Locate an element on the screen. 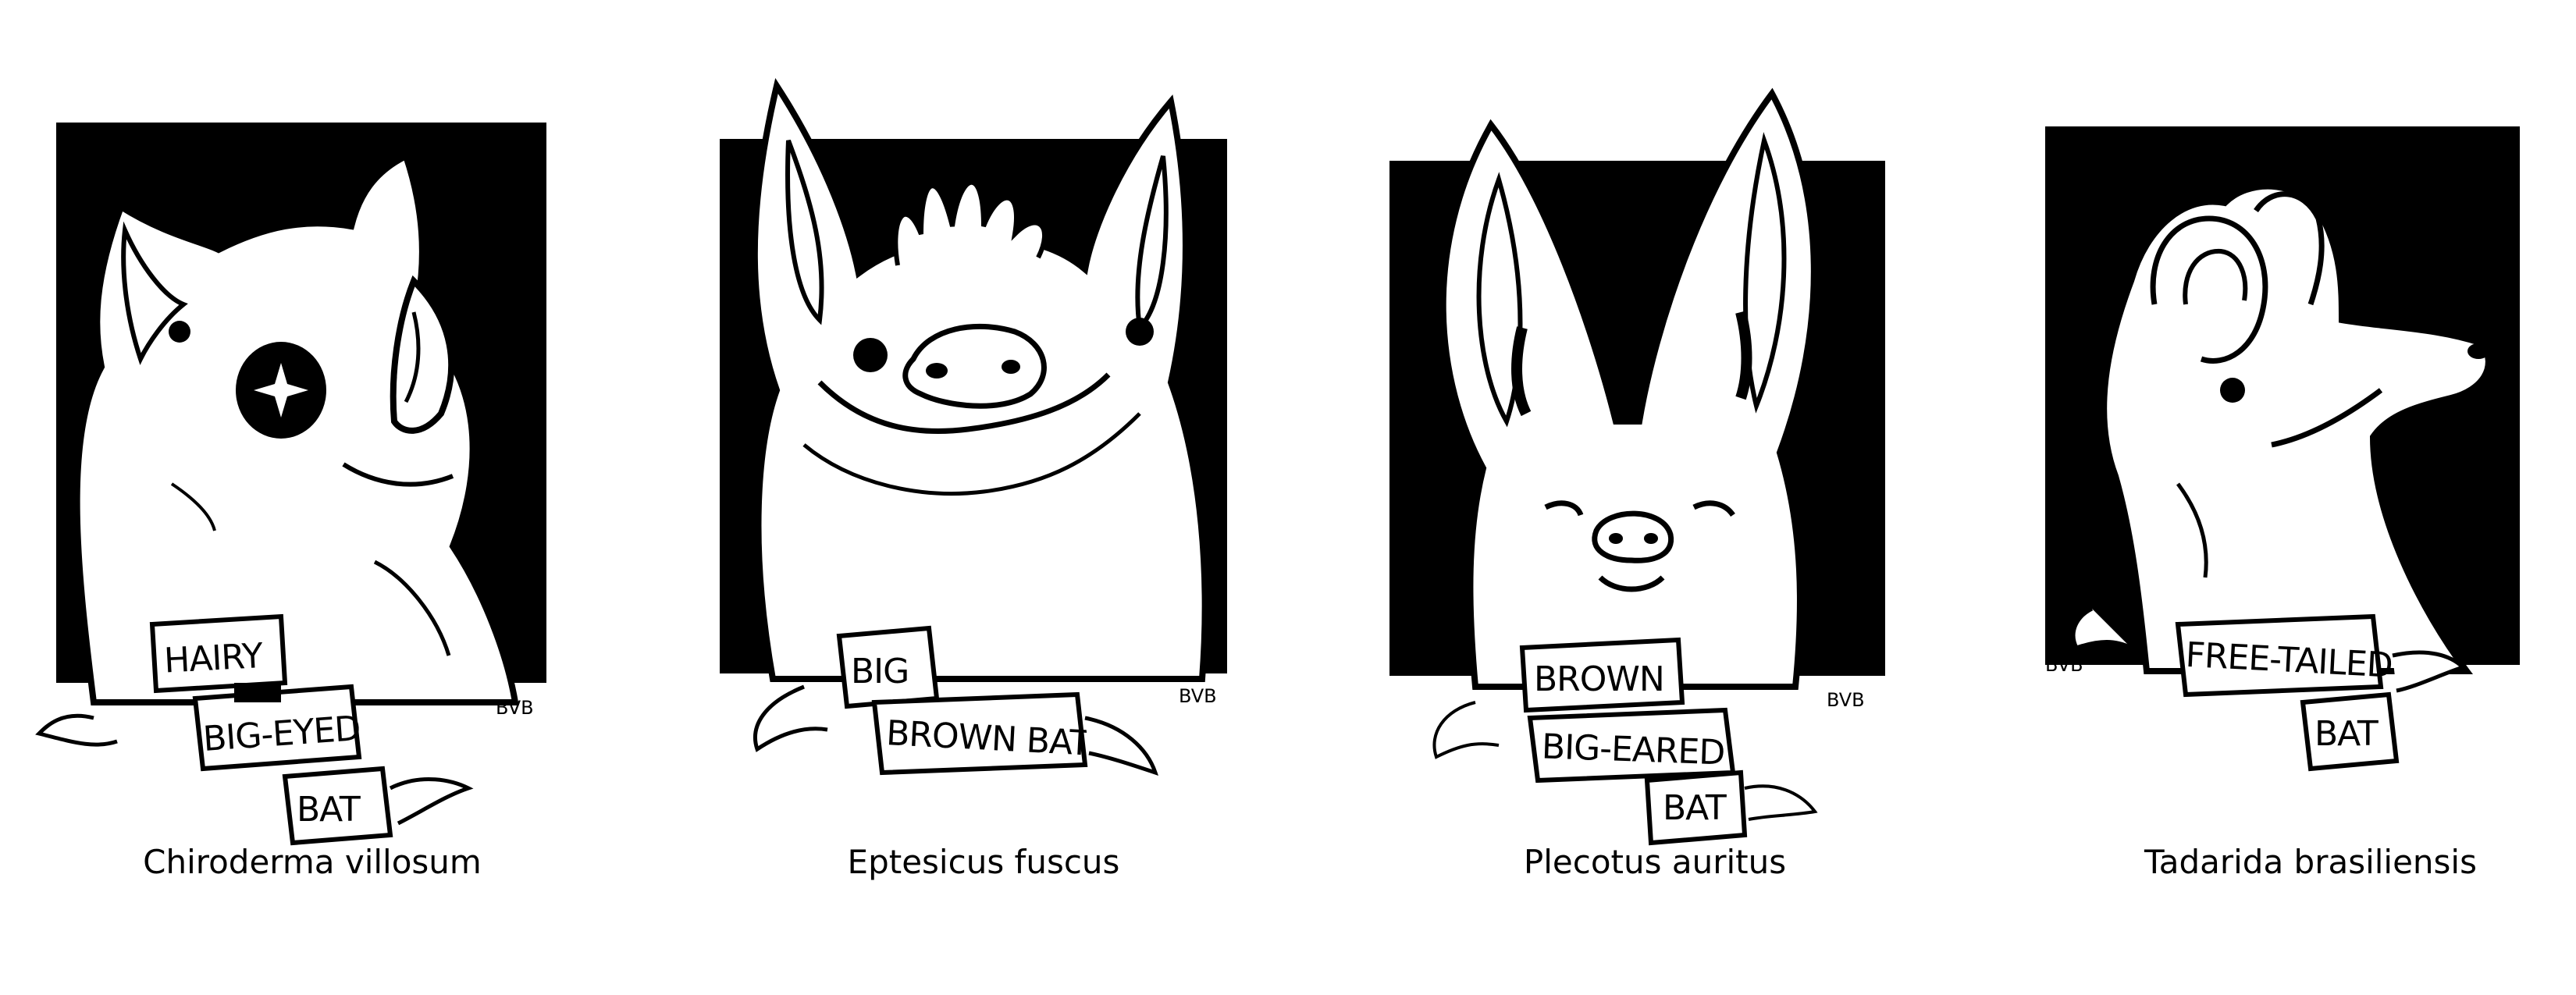  hairy-big-eyed-bat-illustration: HAIRY BIG-EYED BAT BVB is located at coordinates (290, 485).